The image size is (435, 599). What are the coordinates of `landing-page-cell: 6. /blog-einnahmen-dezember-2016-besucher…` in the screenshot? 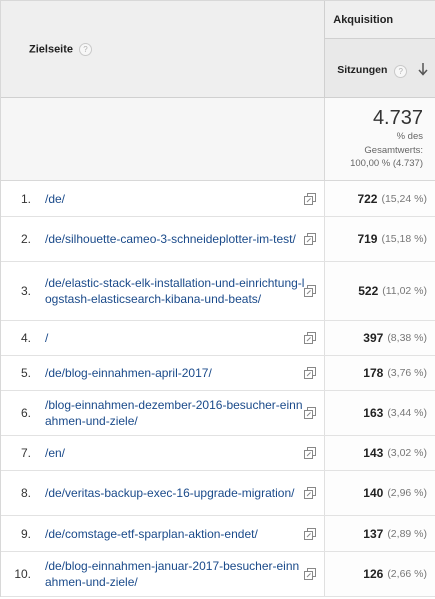 It's located at (163, 413).